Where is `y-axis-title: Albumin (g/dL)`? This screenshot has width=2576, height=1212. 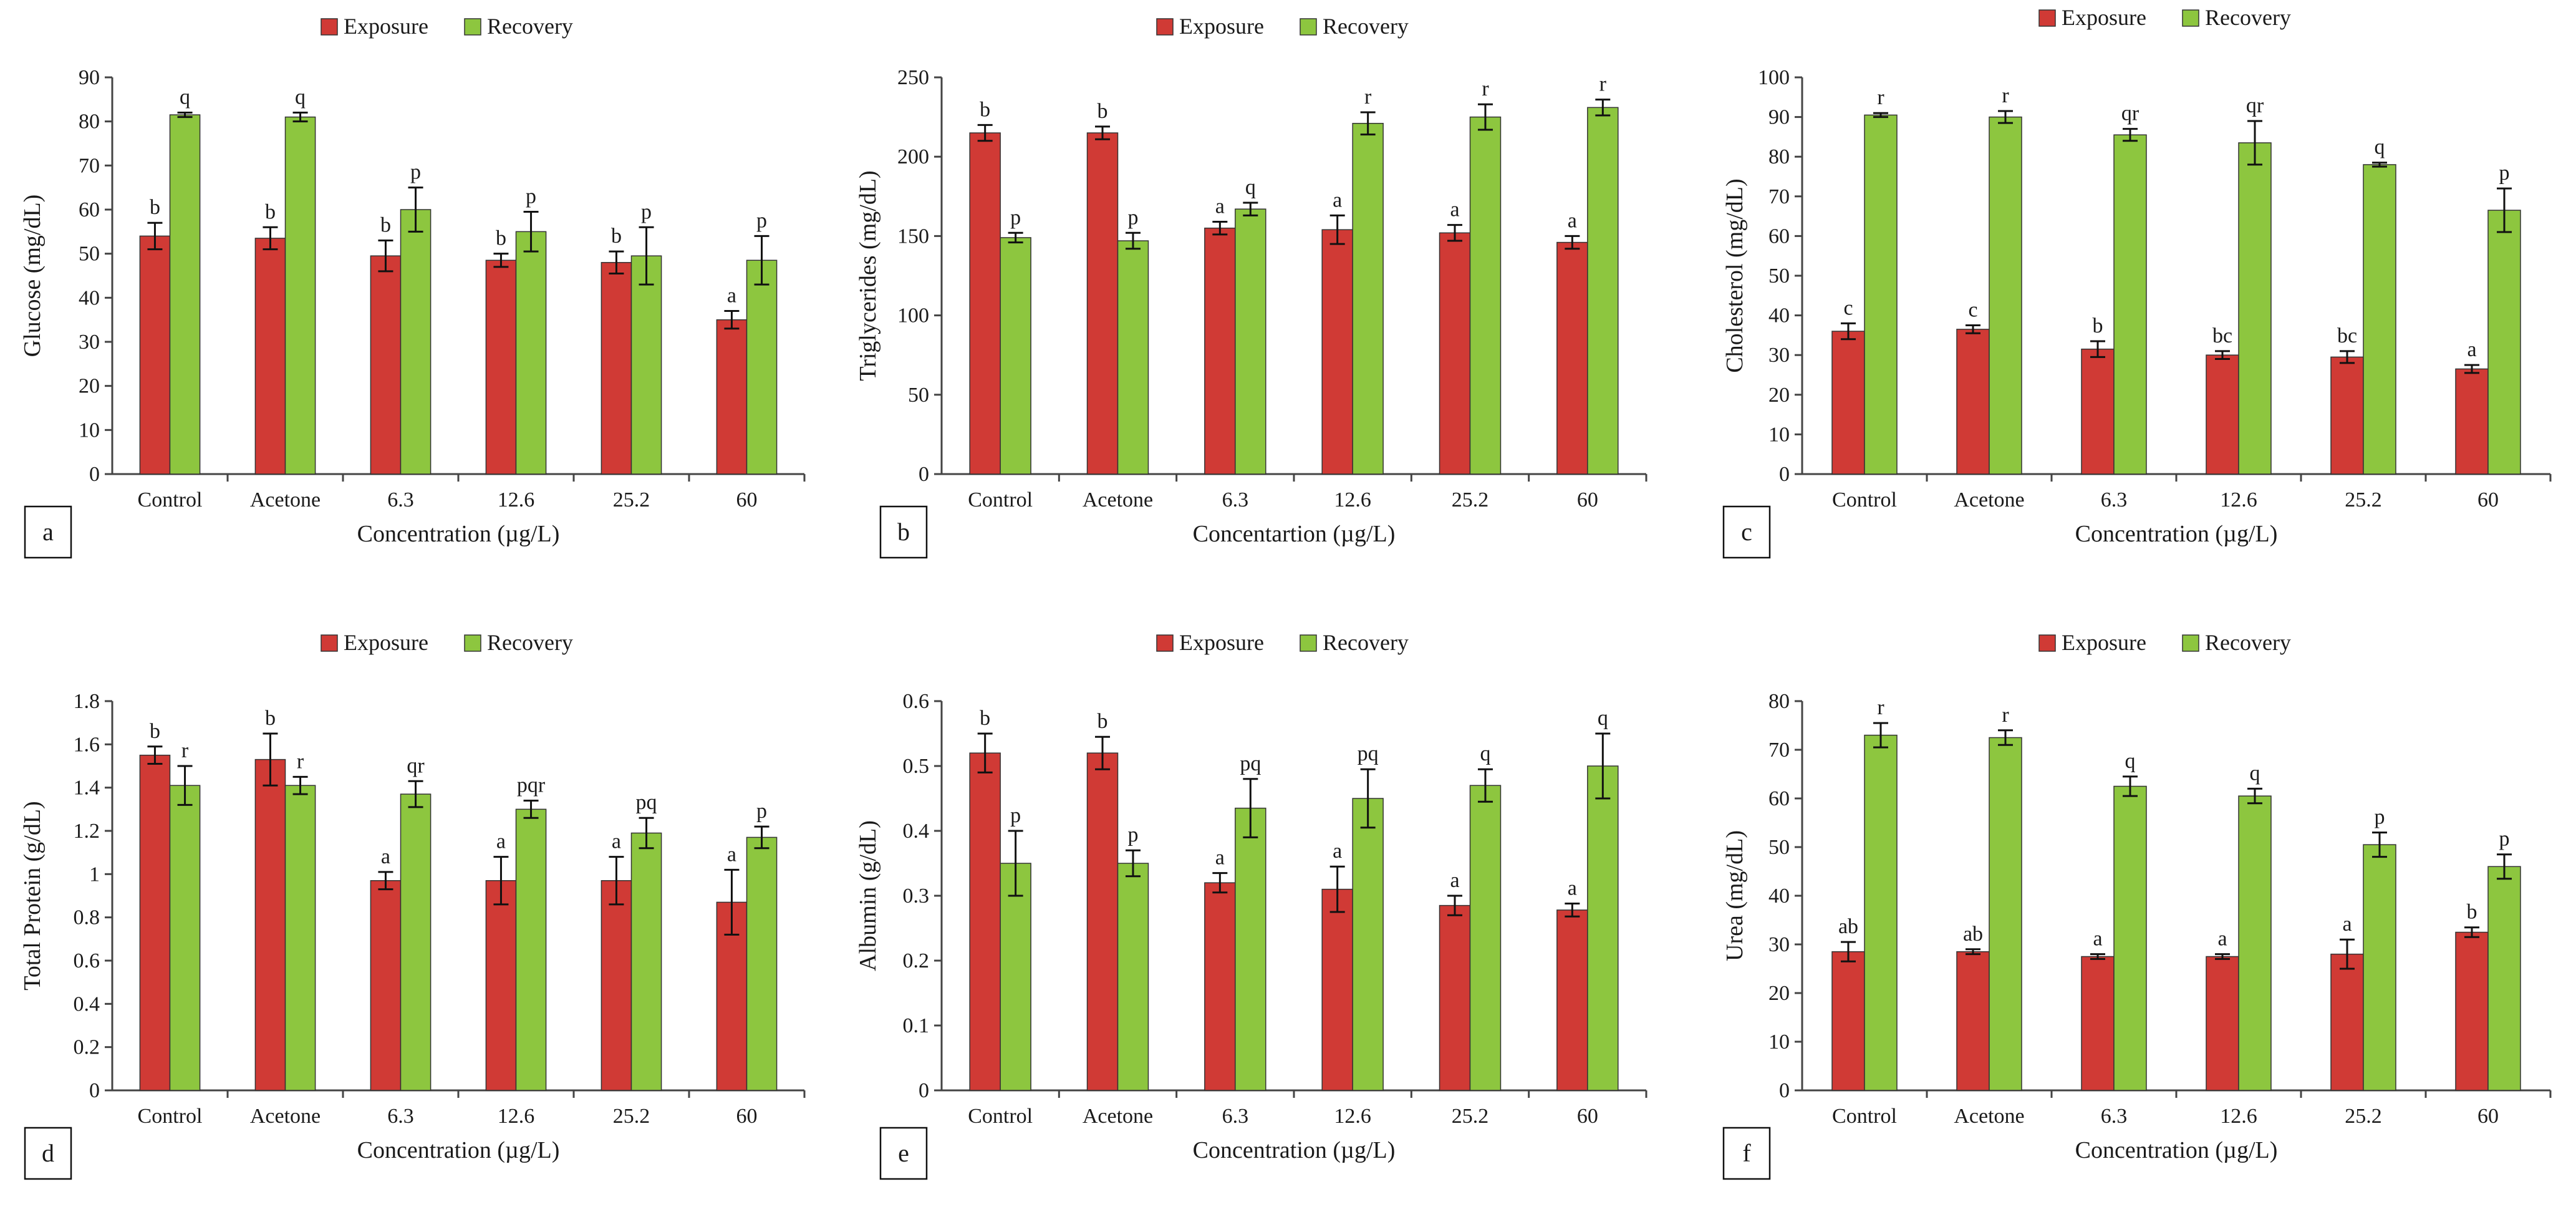
y-axis-title: Albumin (g/dL) is located at coordinates (868, 895).